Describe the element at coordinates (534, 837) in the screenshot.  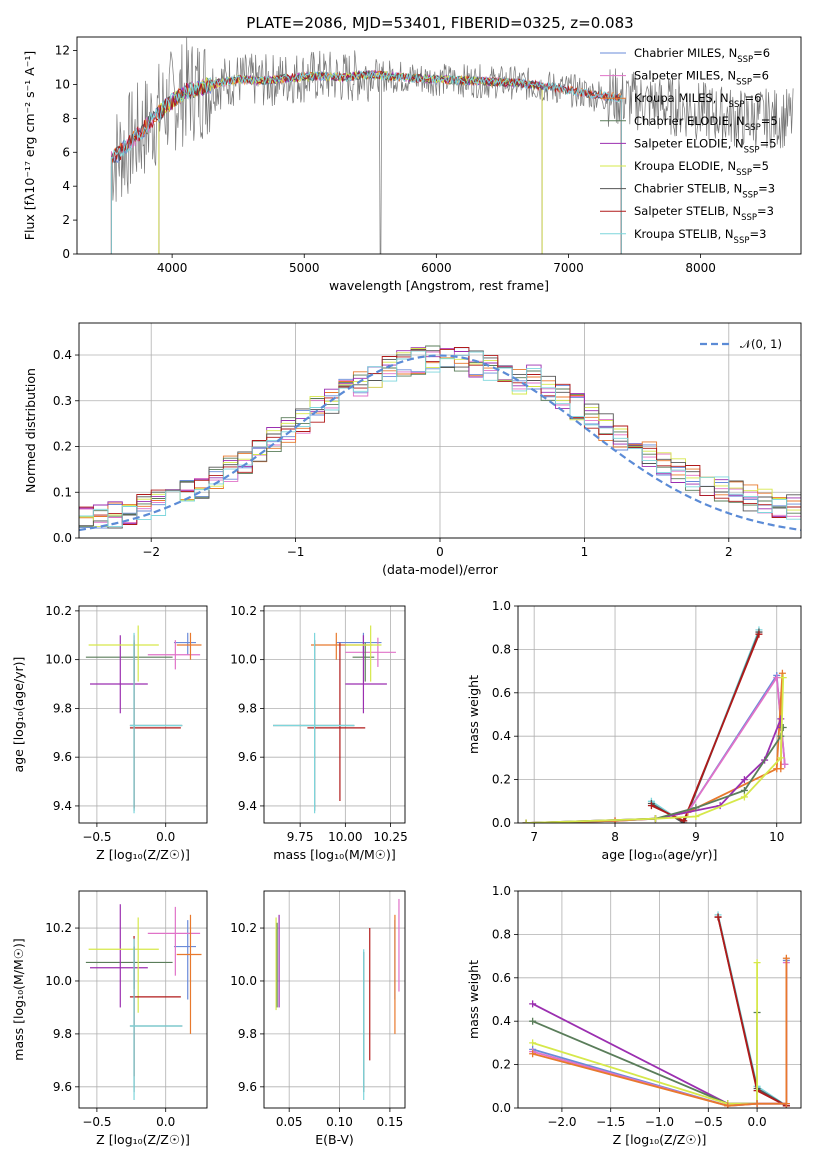
I see `x-tick-label: 7` at that location.